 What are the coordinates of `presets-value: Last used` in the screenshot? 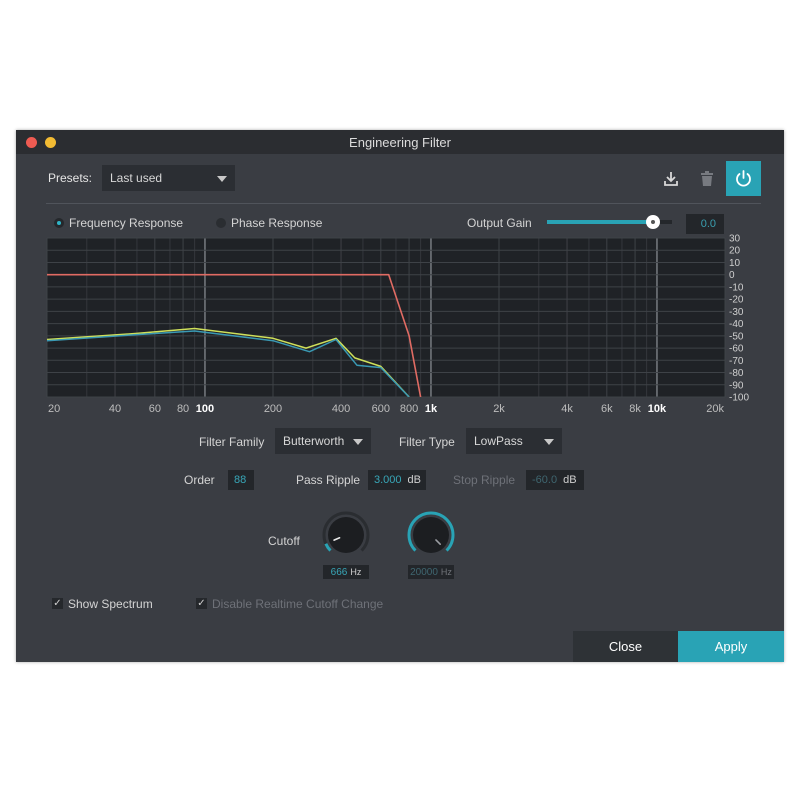 It's located at (136, 178).